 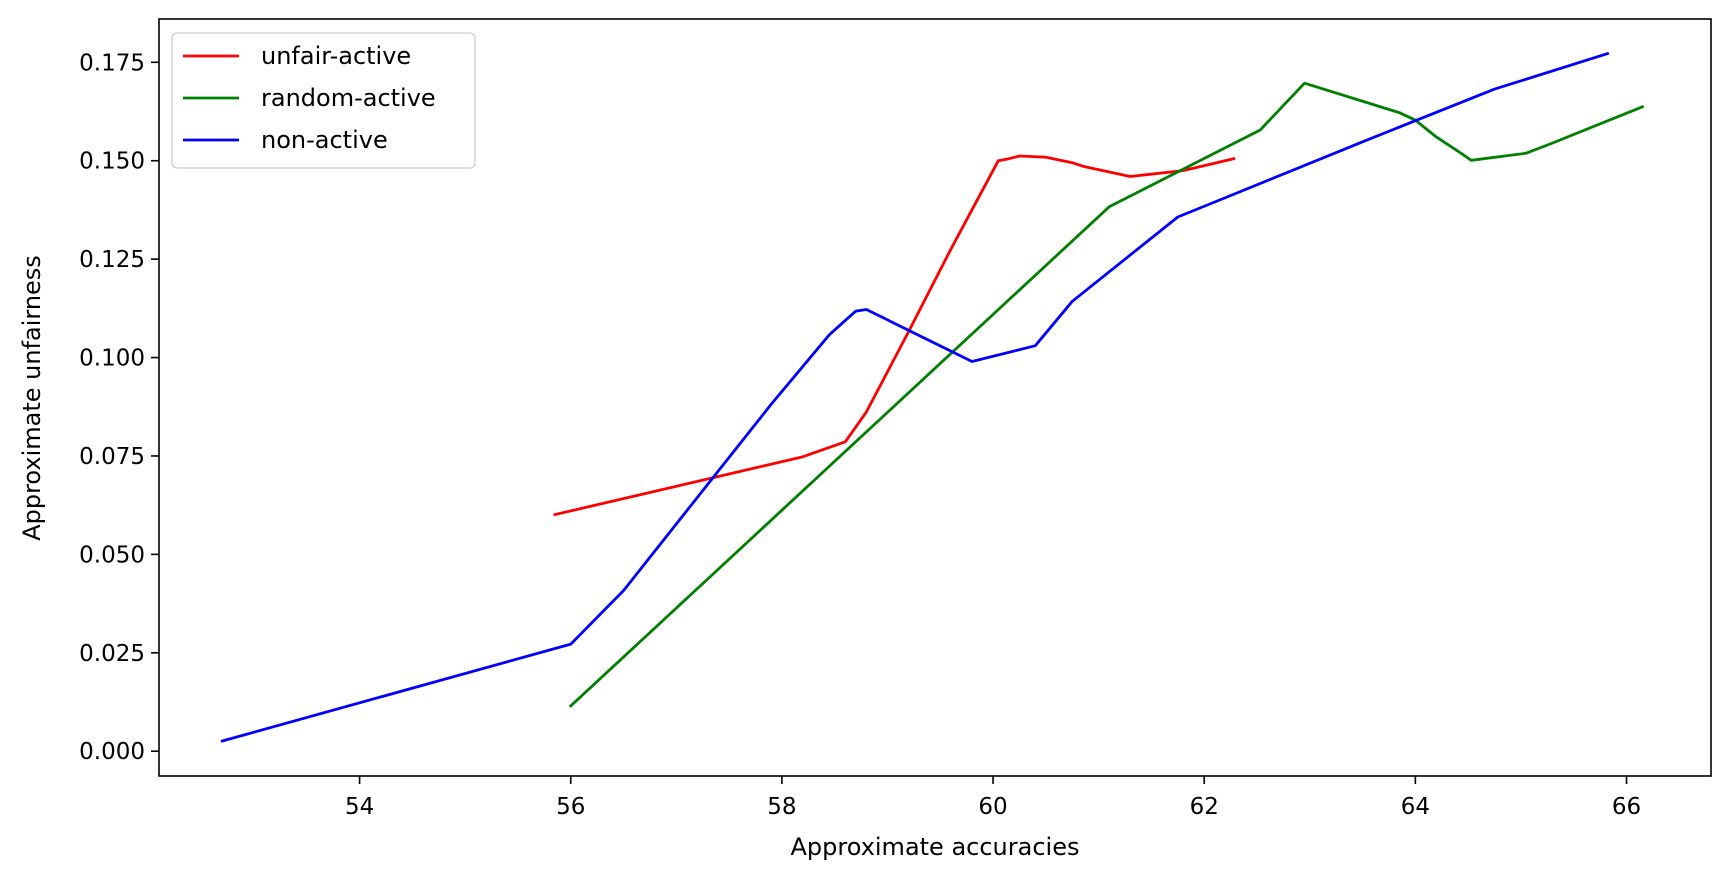 What do you see at coordinates (324, 140) in the screenshot?
I see `legend-label: non-active` at bounding box center [324, 140].